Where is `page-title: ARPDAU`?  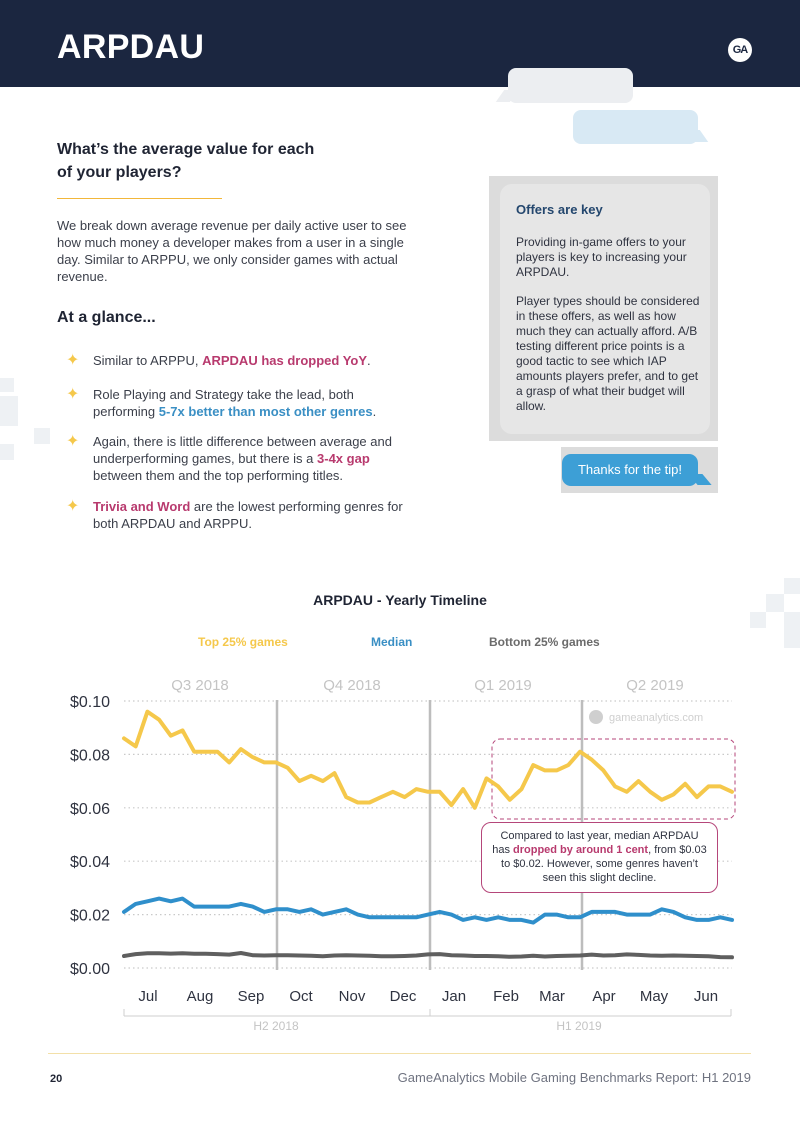 page-title: ARPDAU is located at coordinates (131, 47).